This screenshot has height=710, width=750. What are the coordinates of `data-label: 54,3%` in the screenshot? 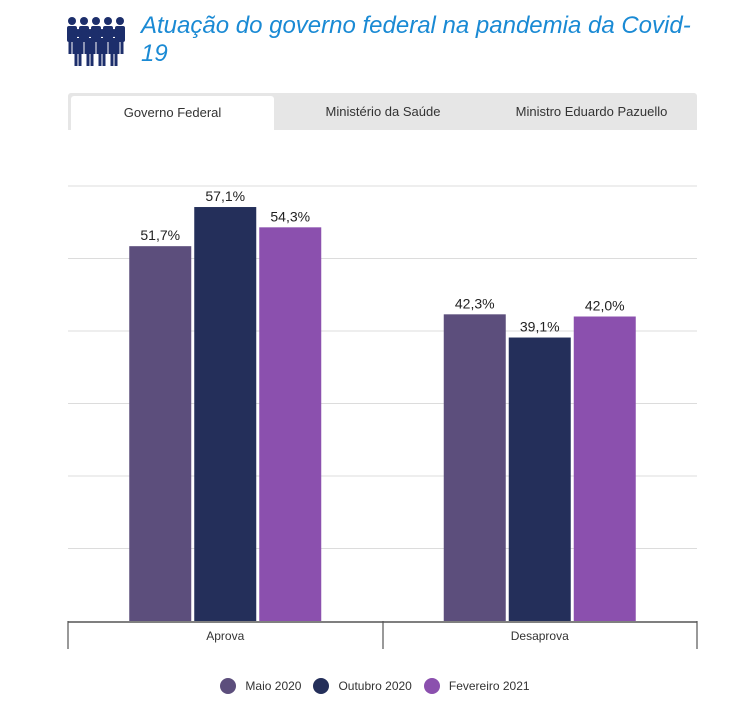 It's located at (290, 216).